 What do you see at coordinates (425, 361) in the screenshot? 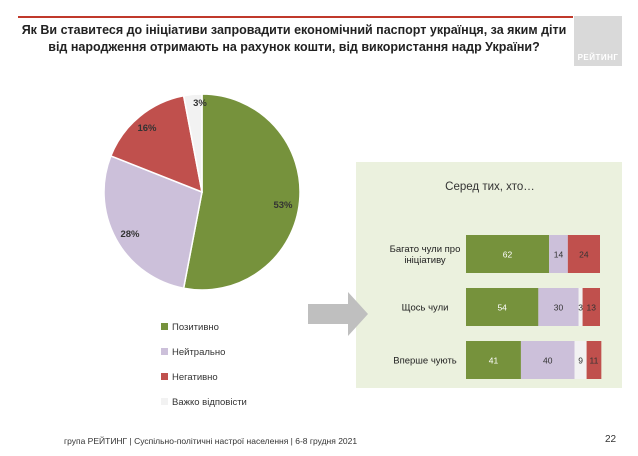
I see `bar-category-label: Вперше чують` at bounding box center [425, 361].